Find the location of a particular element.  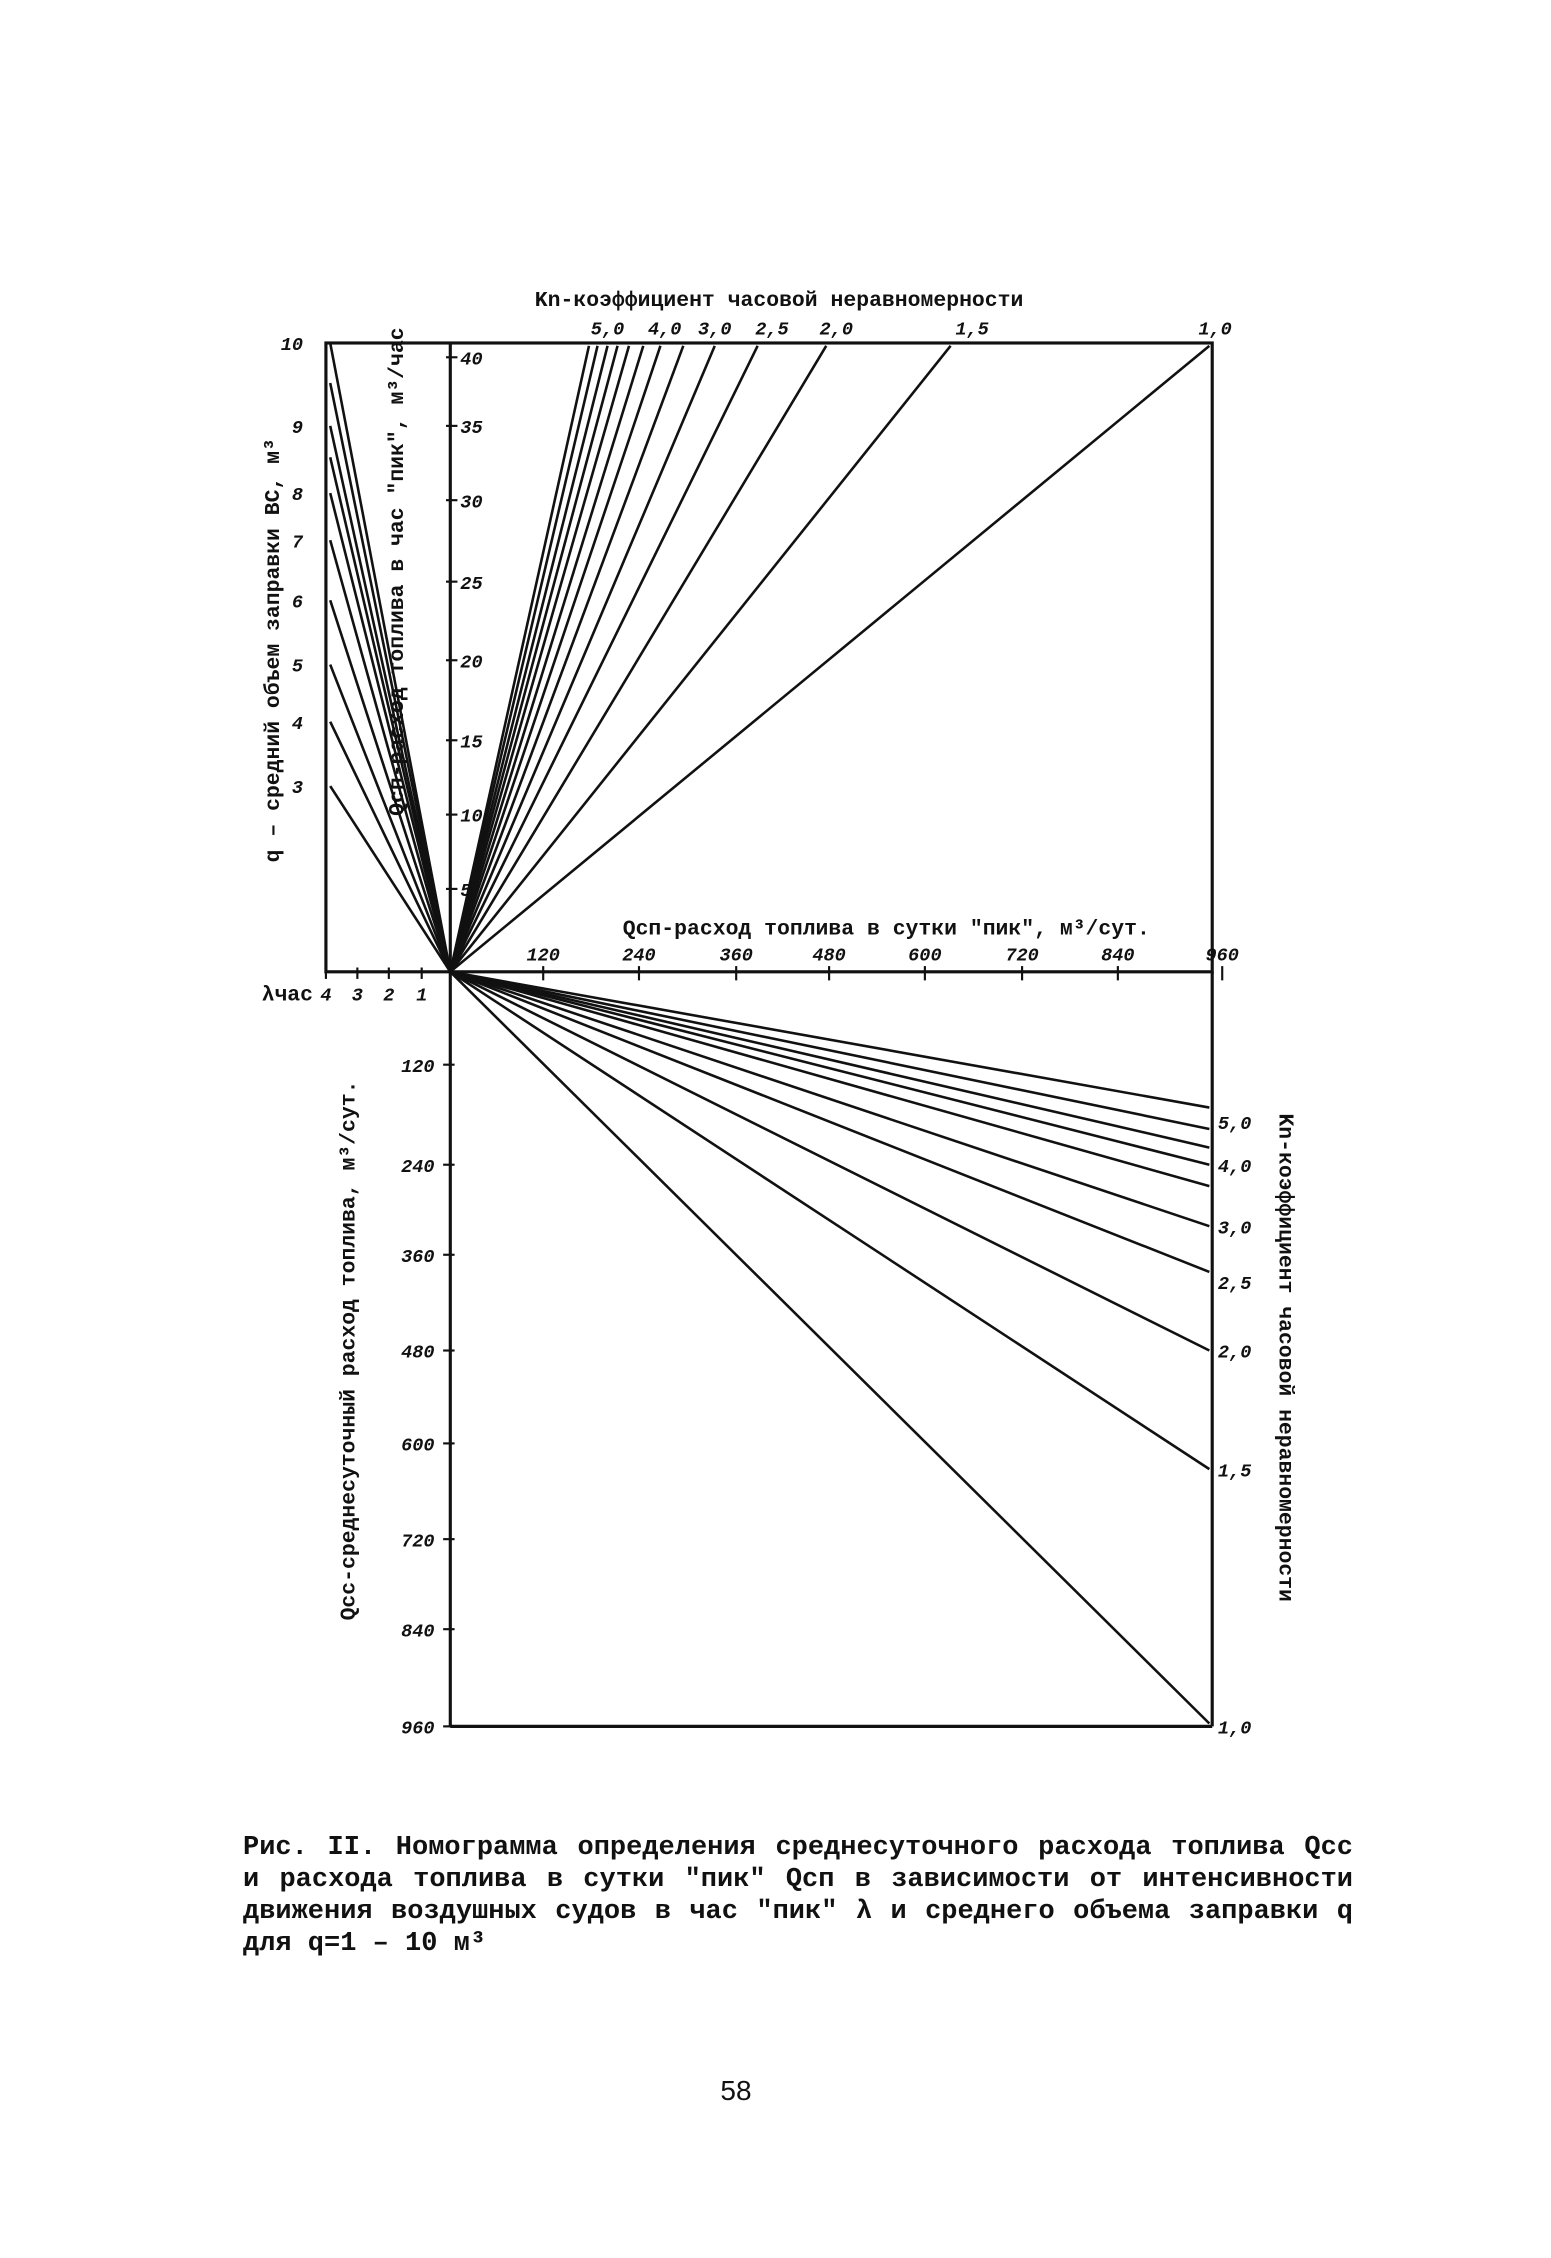

daily-tick-label: 480 is located at coordinates (417, 1353).